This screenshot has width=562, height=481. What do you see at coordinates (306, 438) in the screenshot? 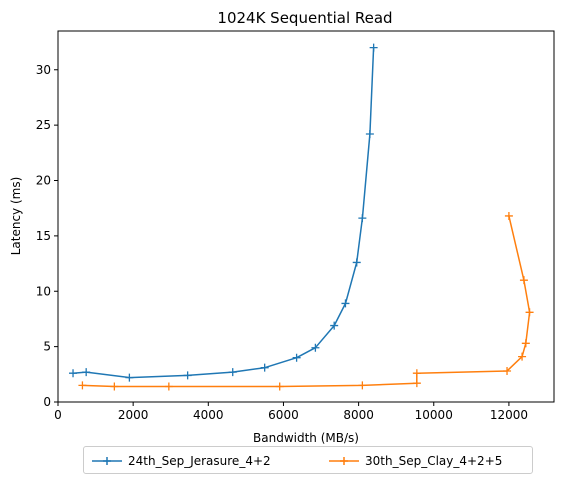
I see `x-axis-label: Bandwidth (MB/s)` at bounding box center [306, 438].